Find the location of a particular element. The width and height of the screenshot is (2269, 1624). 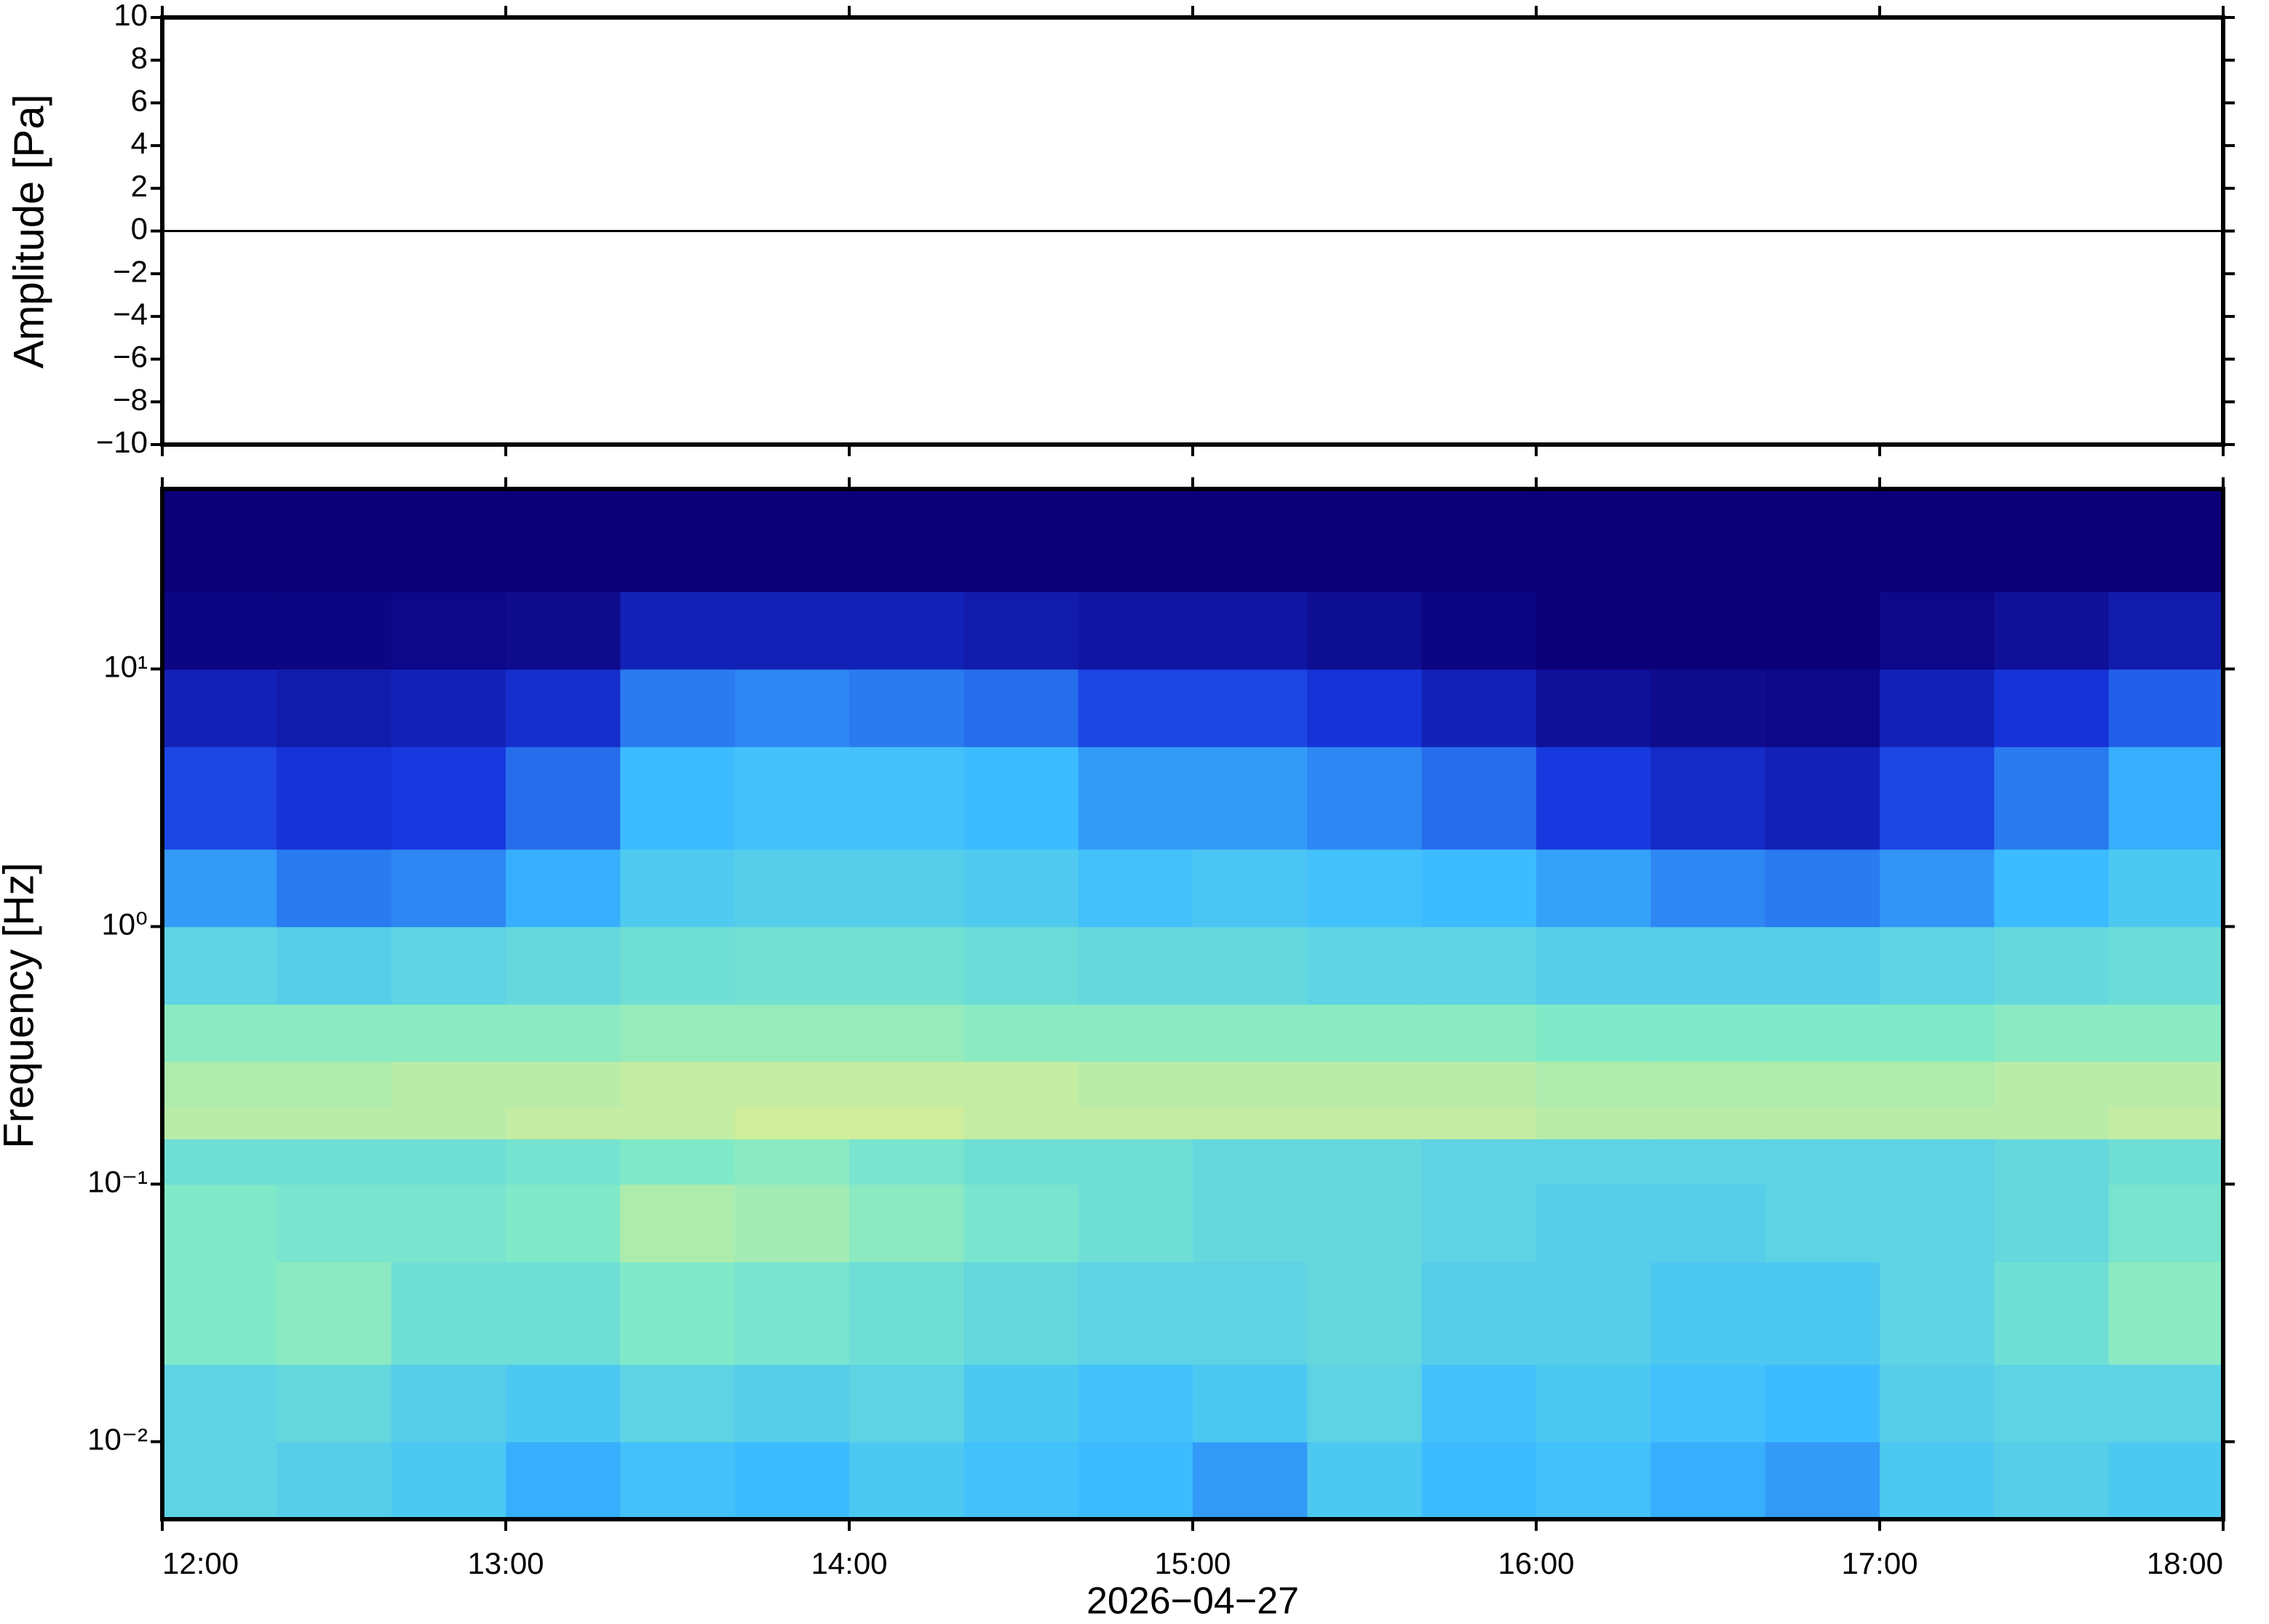

y-tick-label: −2 is located at coordinates (130, 271).